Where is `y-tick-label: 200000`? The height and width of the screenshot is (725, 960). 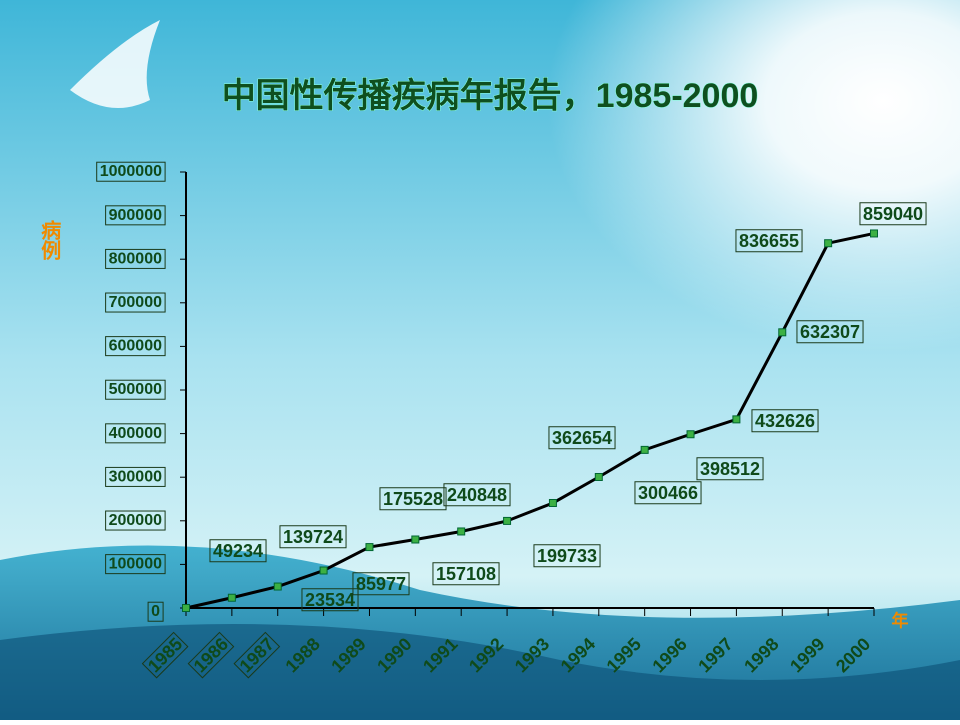 y-tick-label: 200000 is located at coordinates (135, 520).